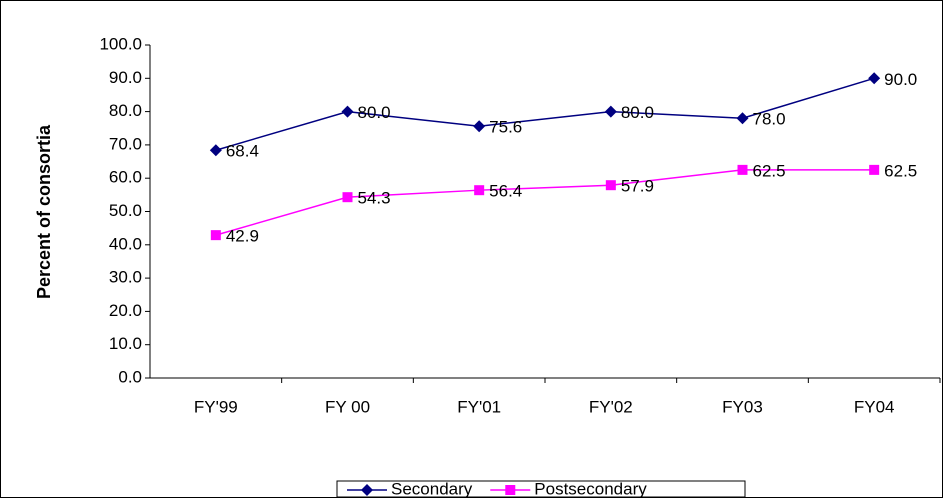 The image size is (943, 498). I want to click on x-tick-label: FY03, so click(742, 406).